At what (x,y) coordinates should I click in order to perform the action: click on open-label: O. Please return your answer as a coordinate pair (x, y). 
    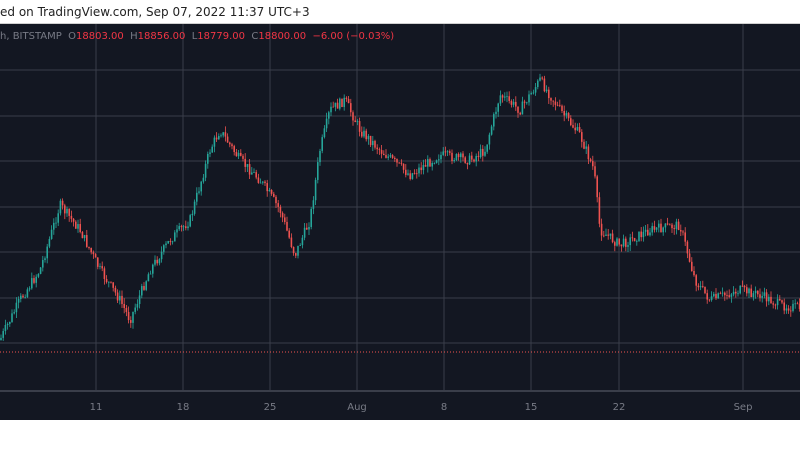
    Looking at the image, I should click on (72, 36).